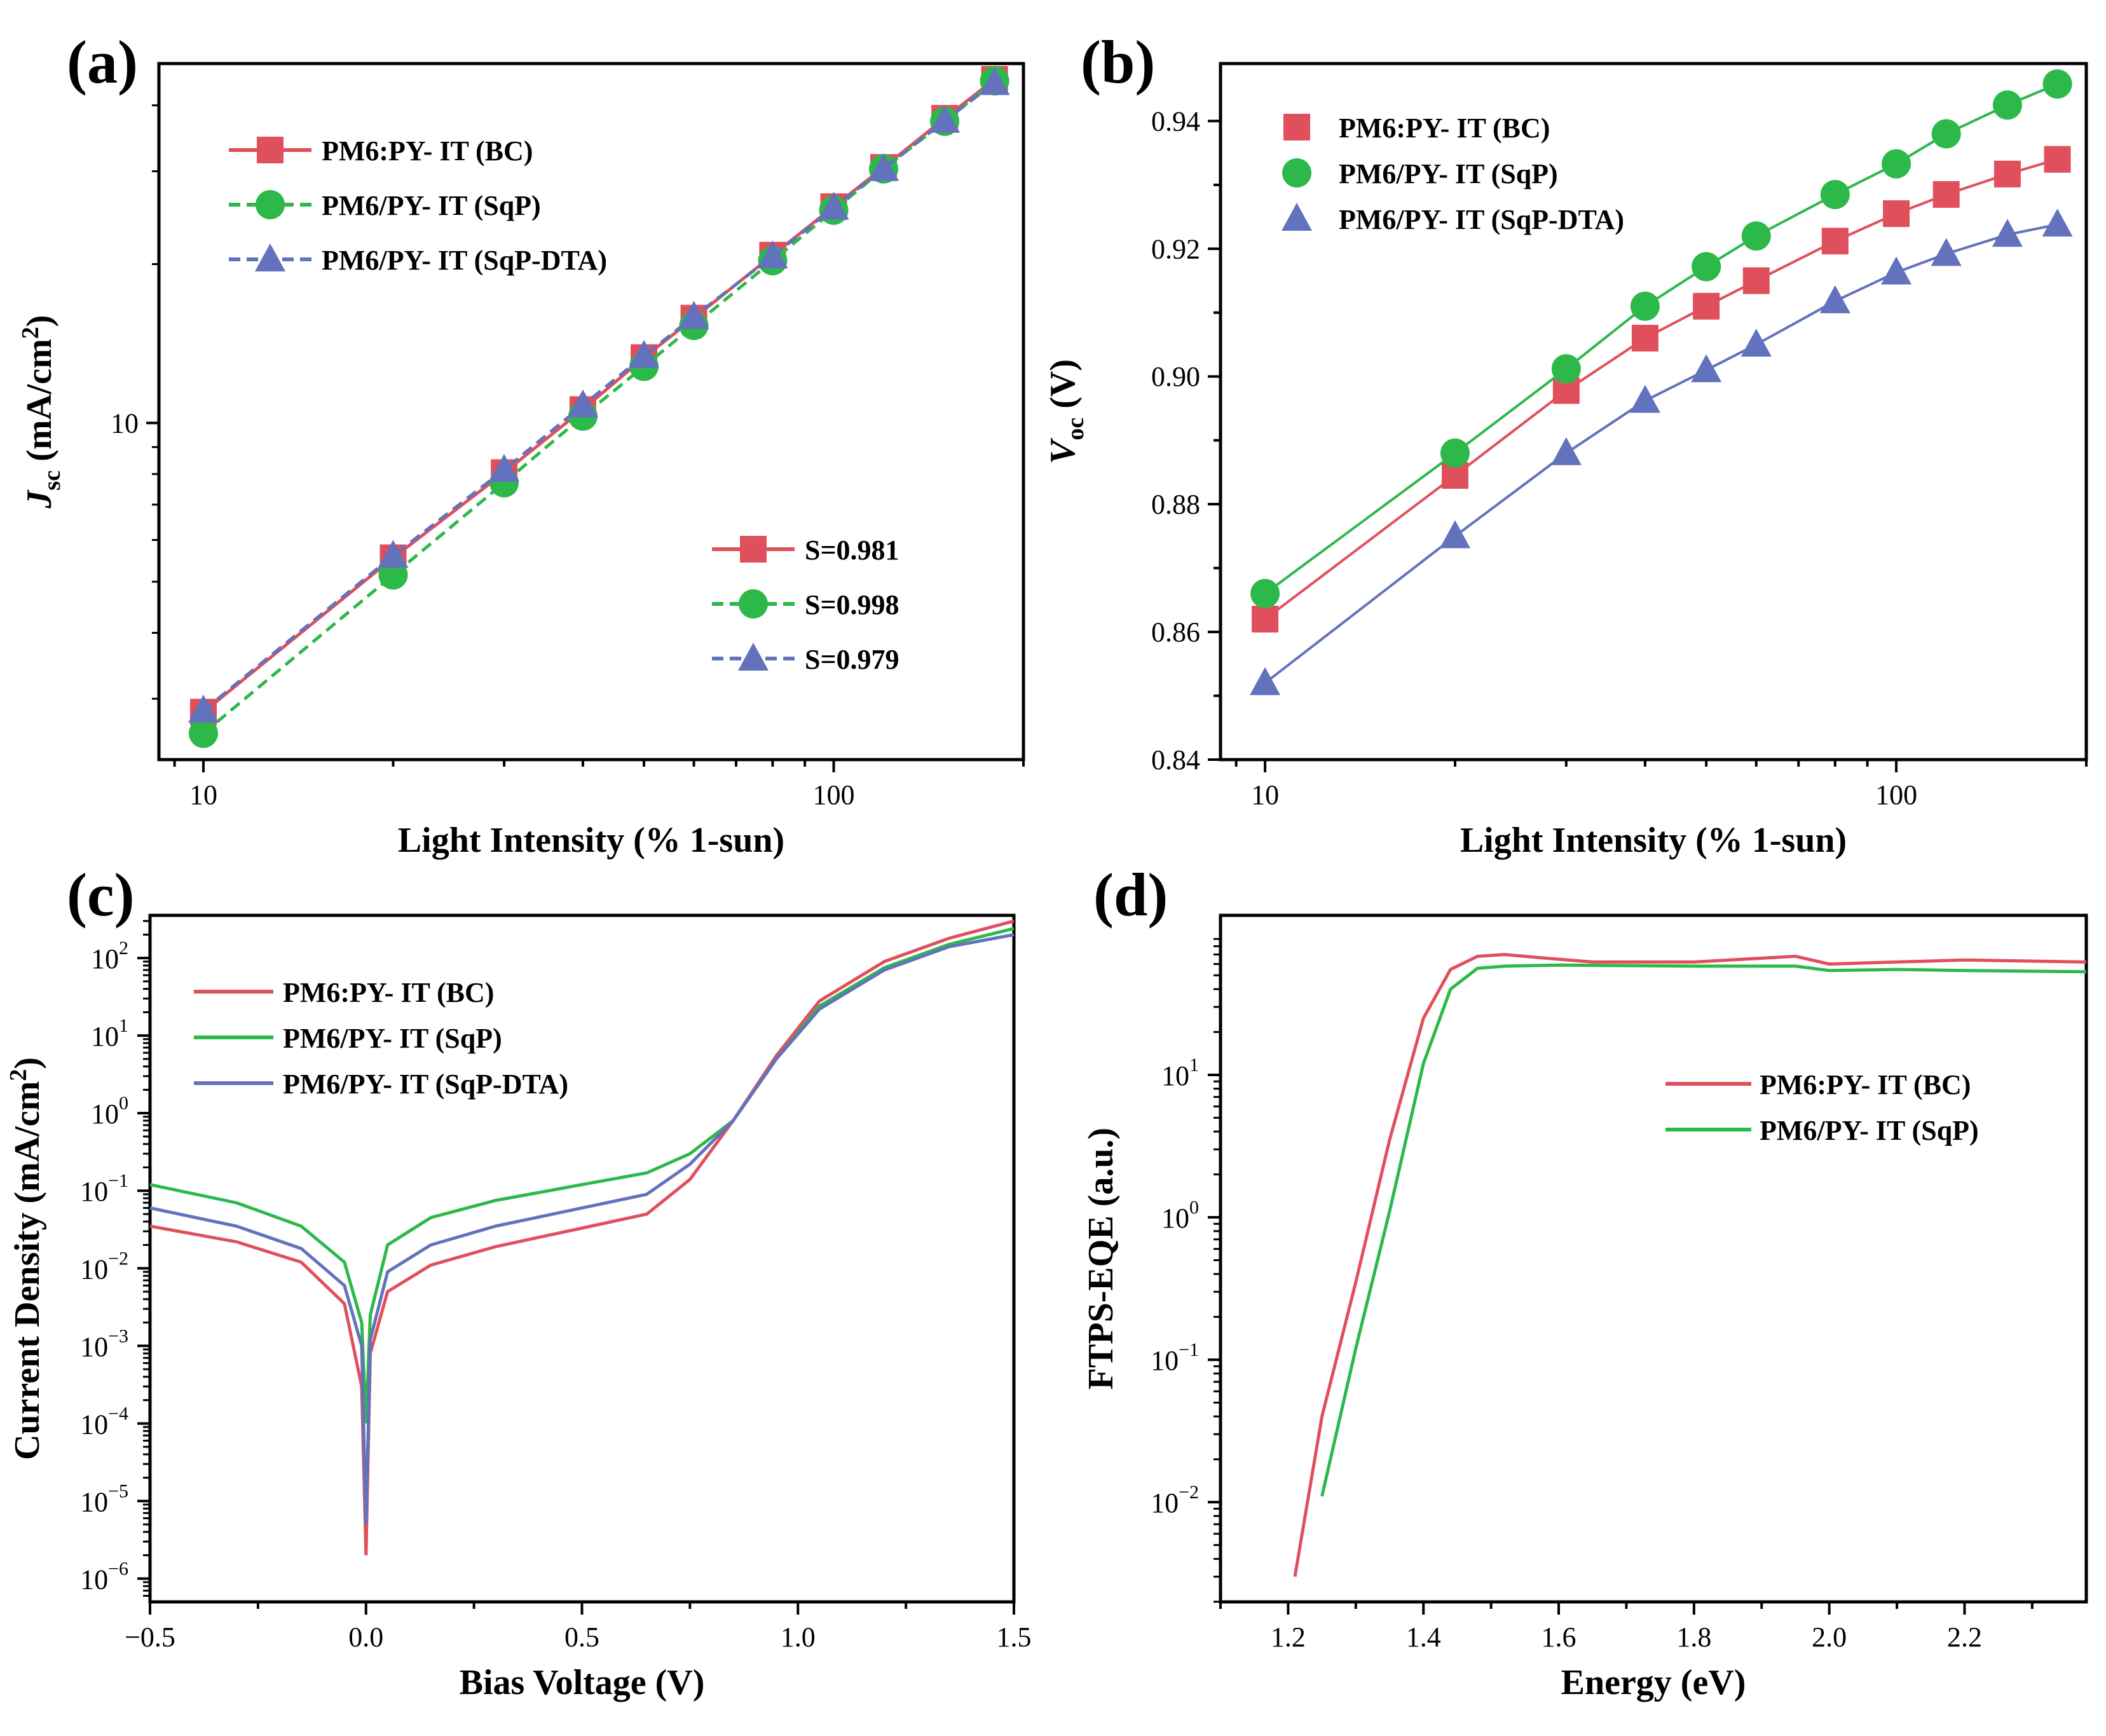  What do you see at coordinates (1829, 1637) in the screenshot?
I see `x-tick-label: 2.0` at bounding box center [1829, 1637].